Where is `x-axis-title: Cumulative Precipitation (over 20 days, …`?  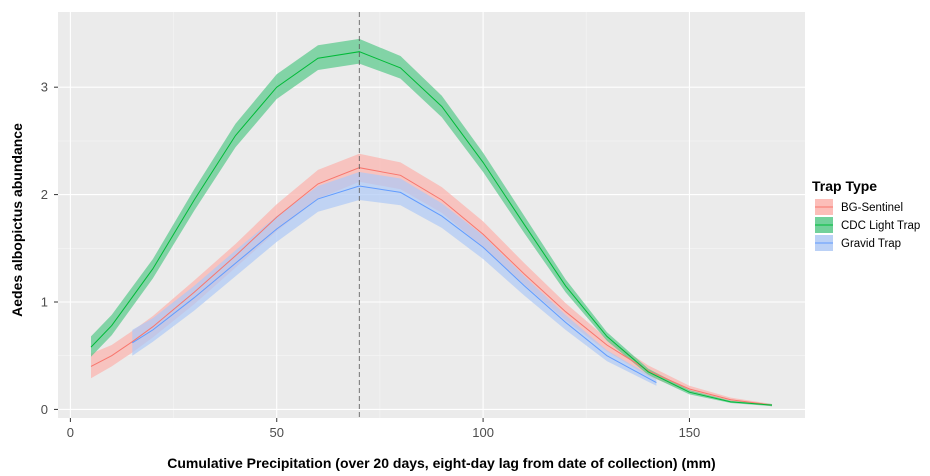 x-axis-title: Cumulative Precipitation (over 20 days, … is located at coordinates (441, 463).